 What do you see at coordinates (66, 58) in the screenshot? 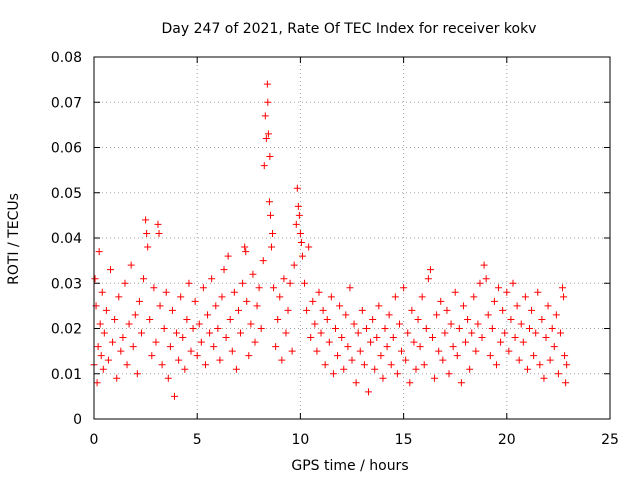
I see `y-tick-label: 0.08` at bounding box center [66, 58].